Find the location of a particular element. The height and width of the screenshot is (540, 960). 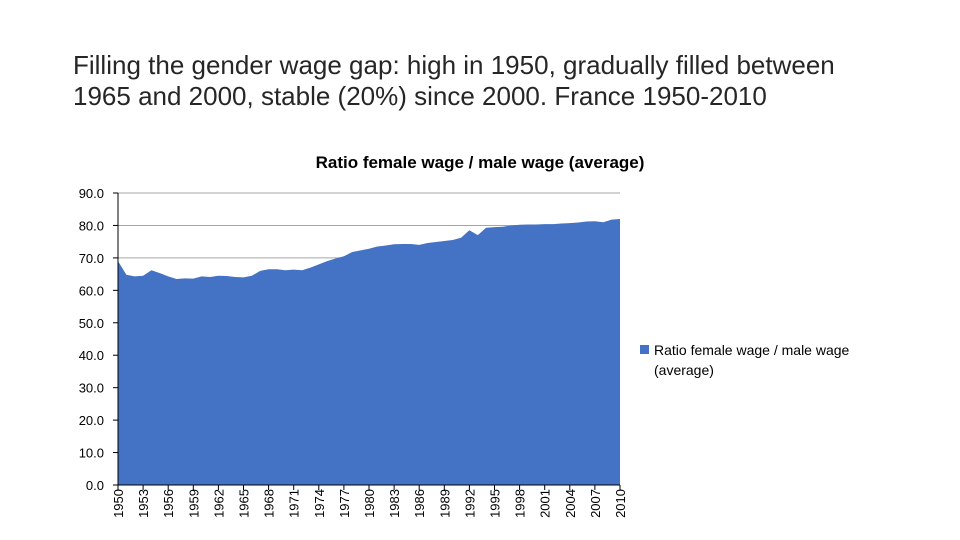

y-tick-label: 60.0 is located at coordinates (91, 290).